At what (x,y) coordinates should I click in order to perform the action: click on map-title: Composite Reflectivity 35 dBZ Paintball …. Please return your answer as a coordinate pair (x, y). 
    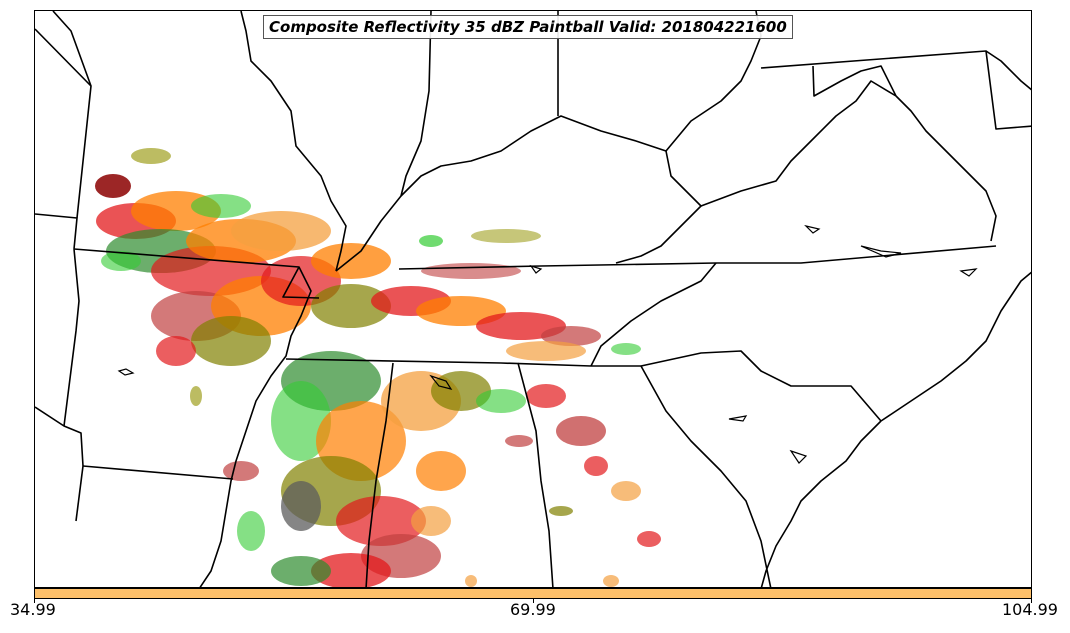
    Looking at the image, I should click on (528, 27).